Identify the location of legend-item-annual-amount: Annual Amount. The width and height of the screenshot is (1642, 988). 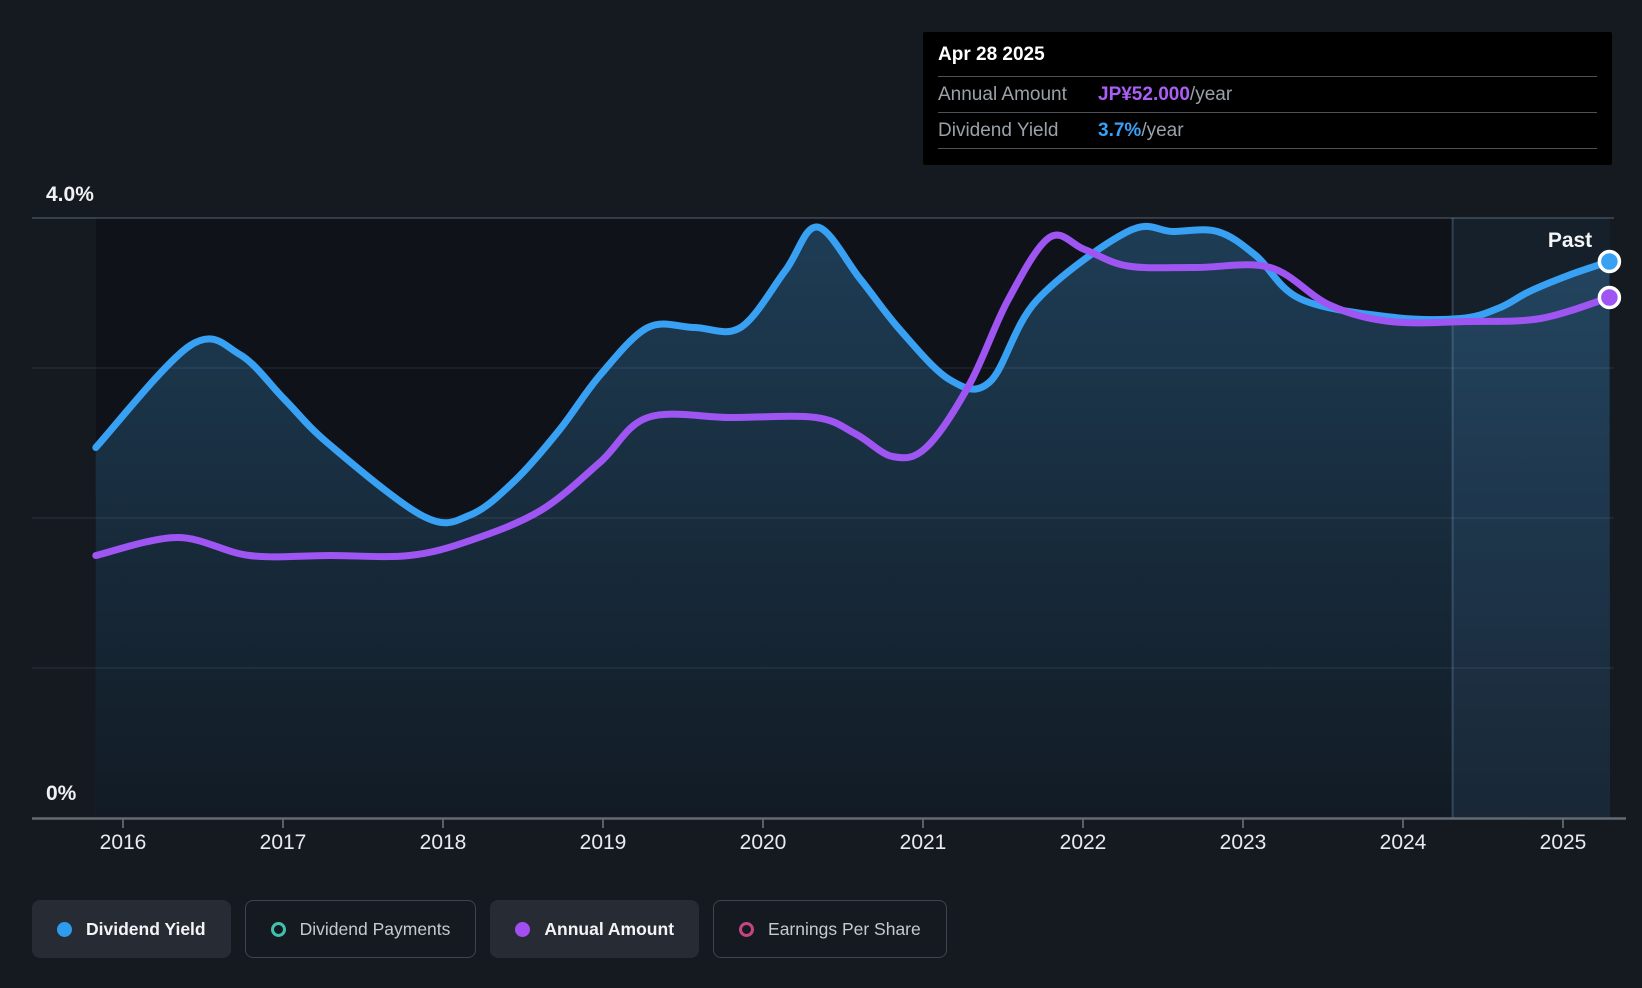
(595, 929).